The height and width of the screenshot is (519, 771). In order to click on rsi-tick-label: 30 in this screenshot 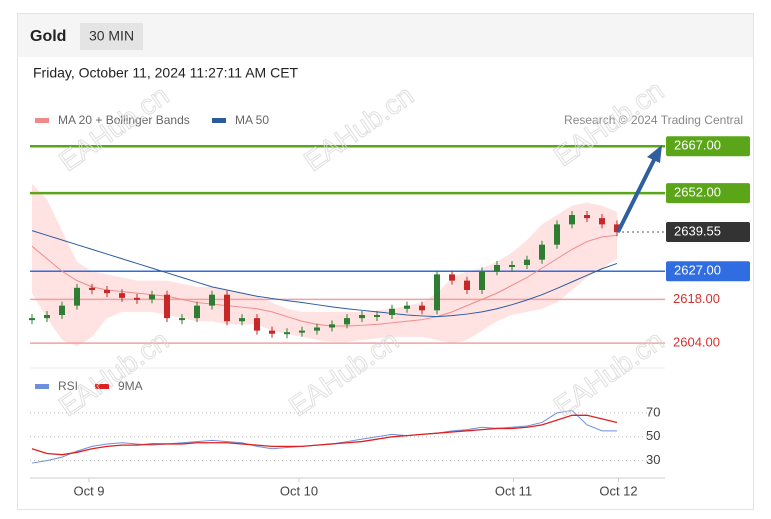, I will do `click(653, 459)`.